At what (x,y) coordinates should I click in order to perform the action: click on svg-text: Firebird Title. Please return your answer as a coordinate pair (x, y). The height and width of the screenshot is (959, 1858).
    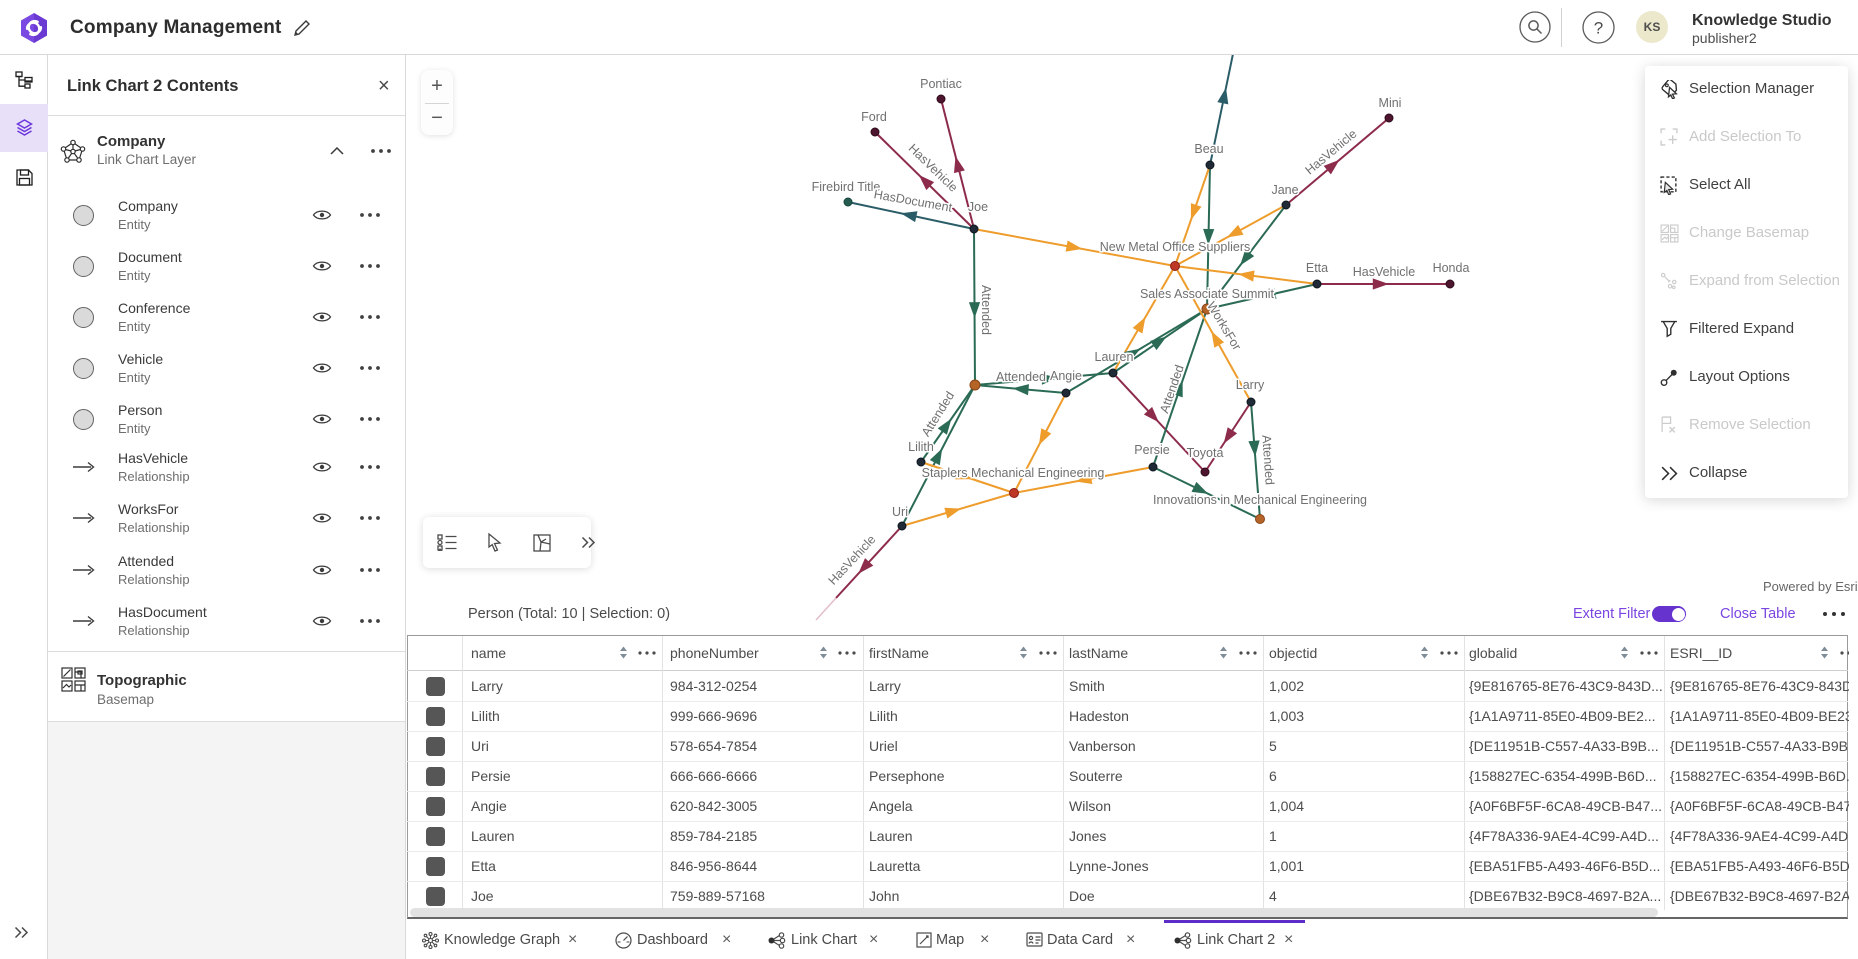
    Looking at the image, I should click on (846, 187).